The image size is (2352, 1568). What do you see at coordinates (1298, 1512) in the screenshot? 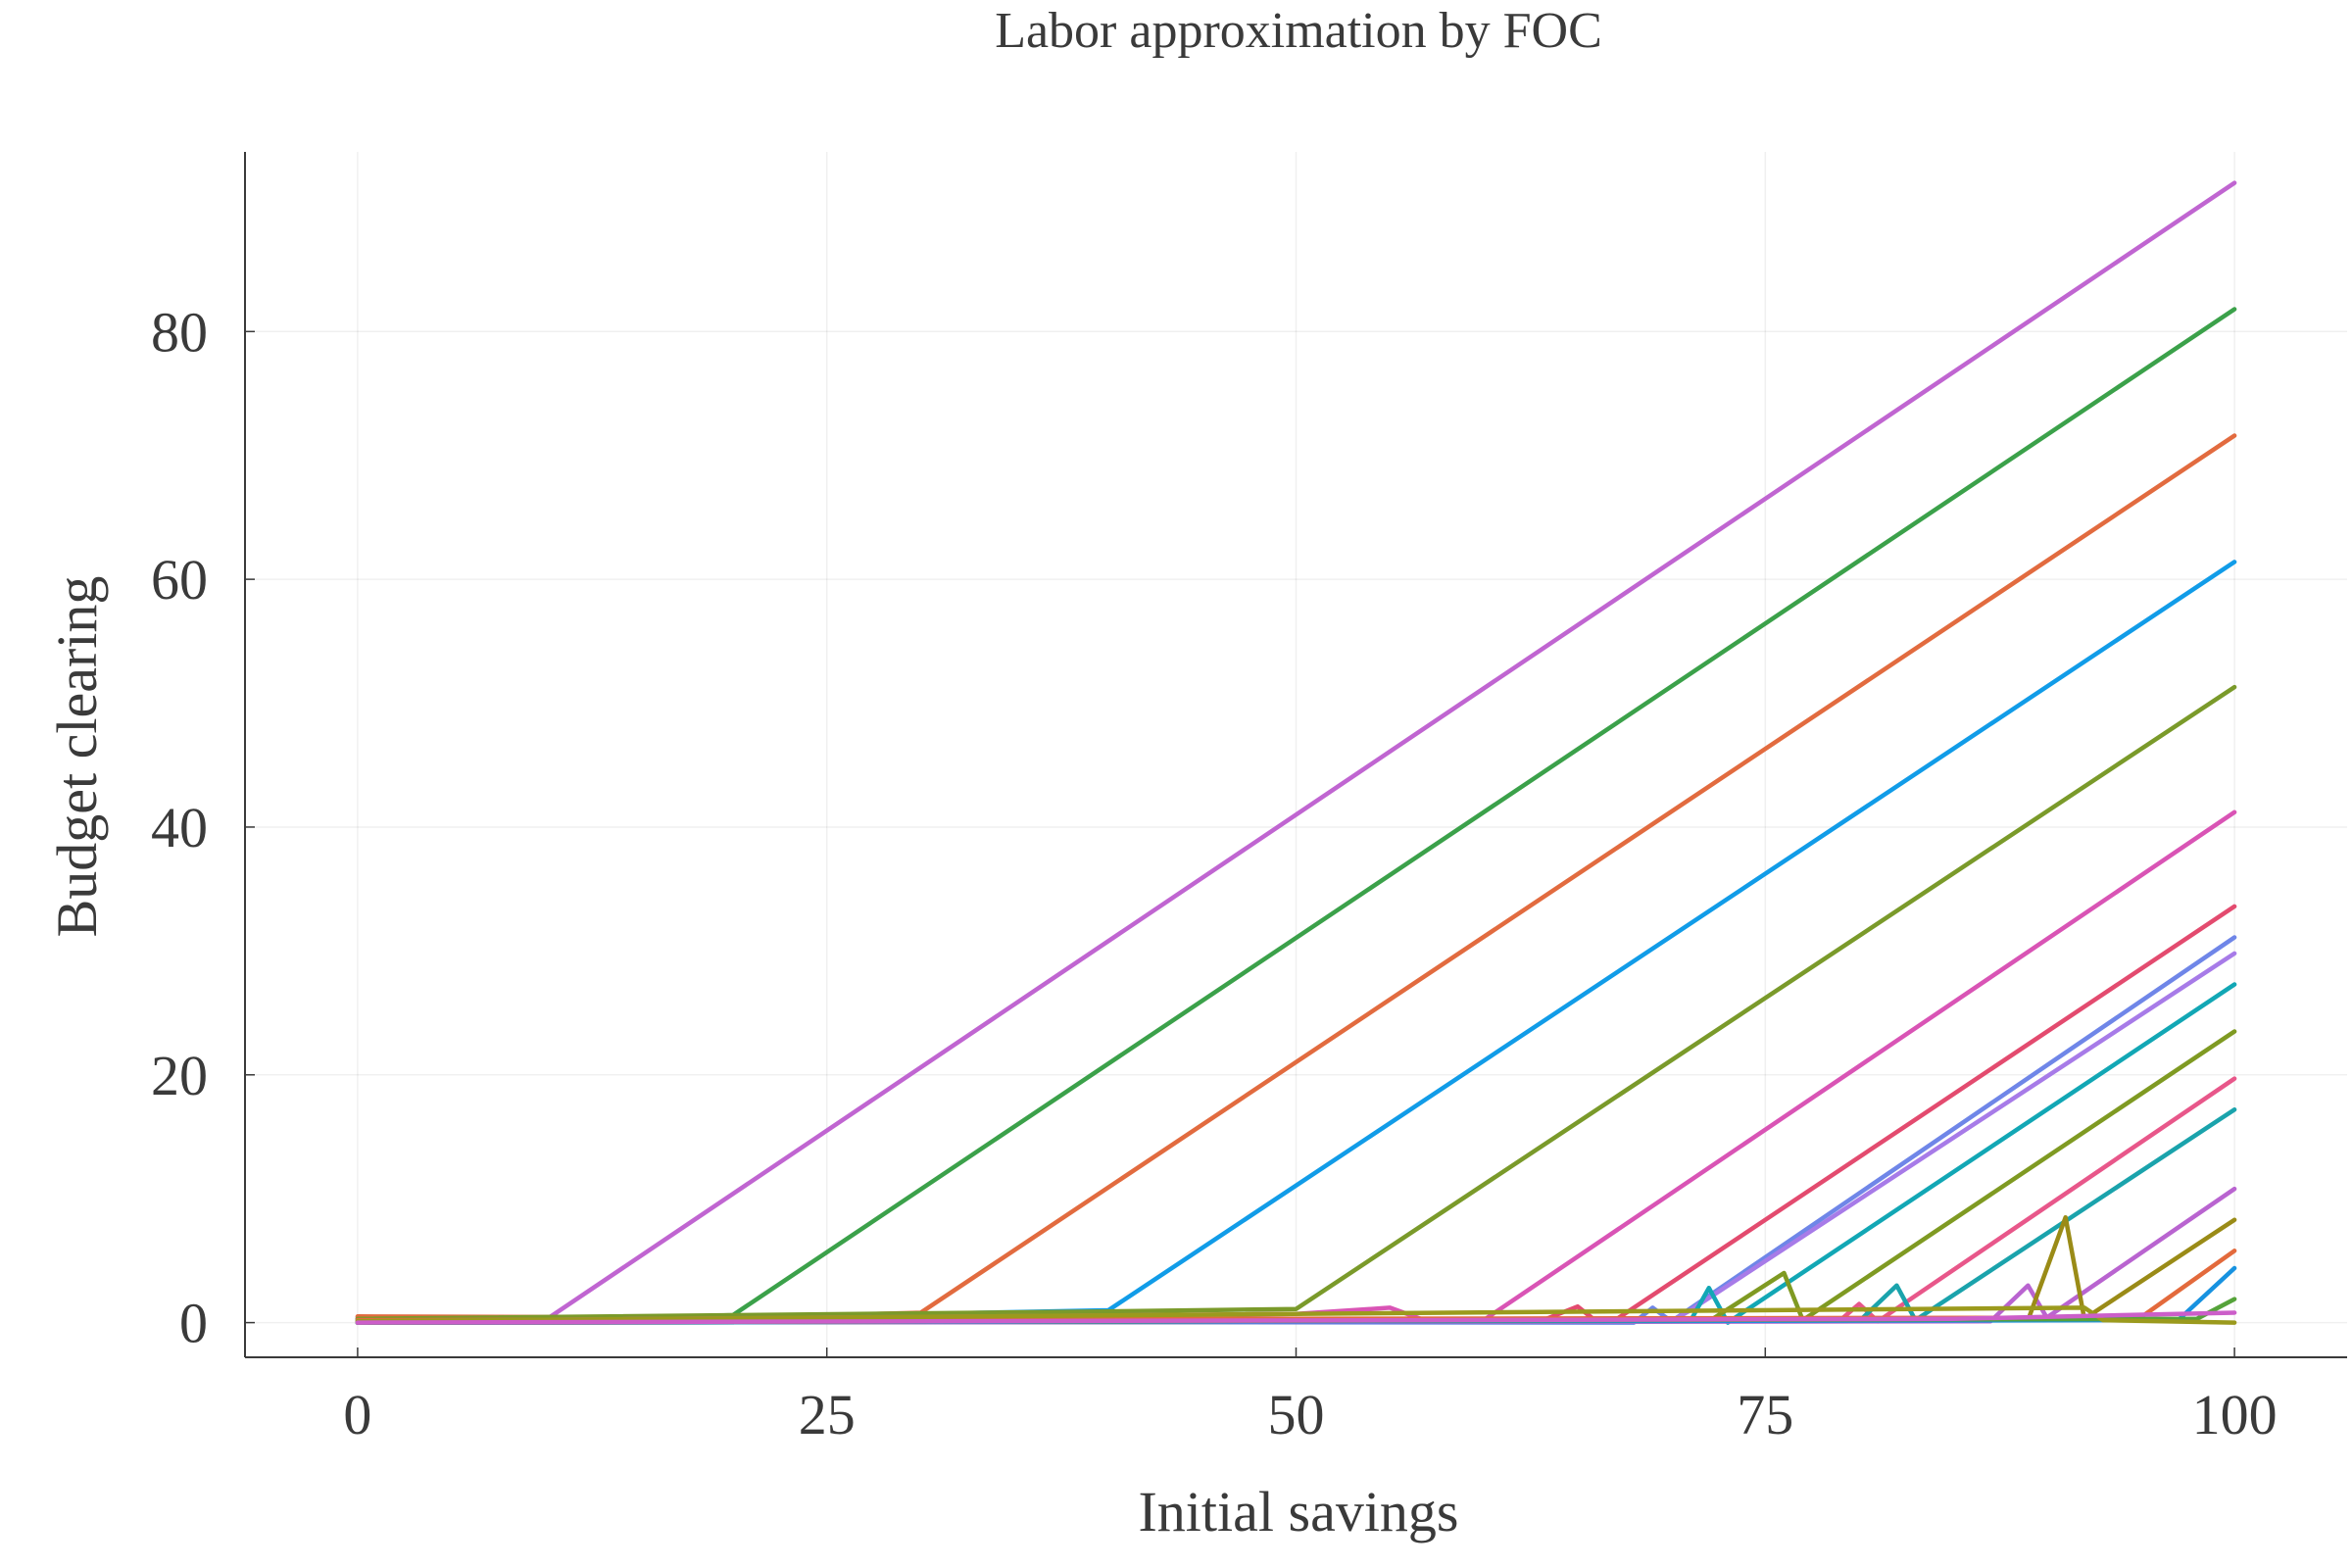
I see `x-axis-label: Initial savings` at bounding box center [1298, 1512].